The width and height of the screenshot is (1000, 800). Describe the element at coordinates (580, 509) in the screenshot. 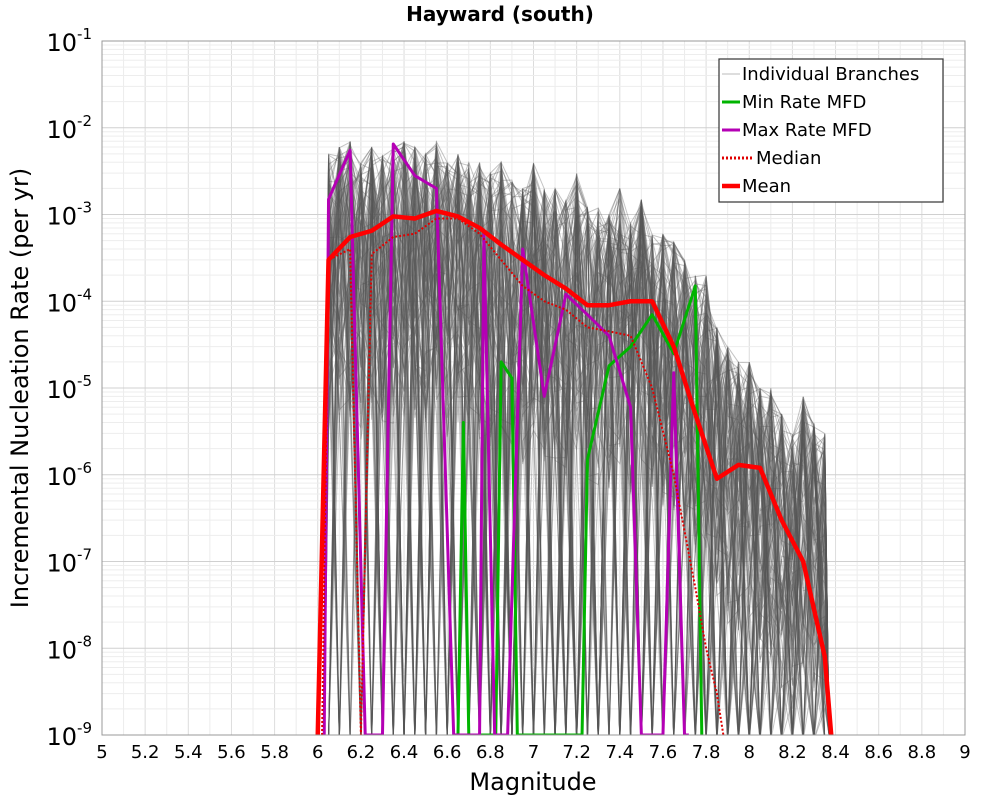

I see `series-line-min-rate-mfd` at that location.